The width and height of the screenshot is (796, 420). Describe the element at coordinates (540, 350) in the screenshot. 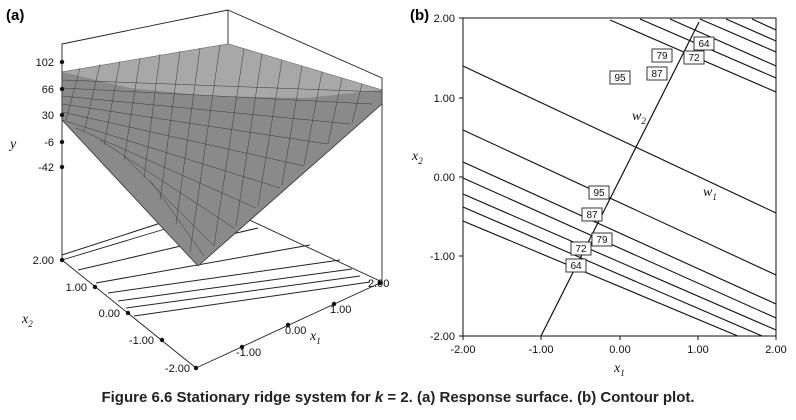

I see `x-tick: -1.00` at that location.